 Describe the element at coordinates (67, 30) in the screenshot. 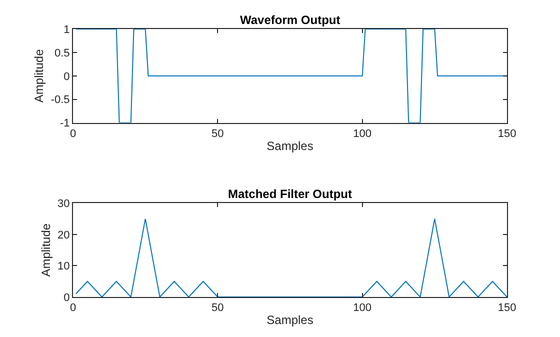

I see `y-tick-label: 1` at that location.